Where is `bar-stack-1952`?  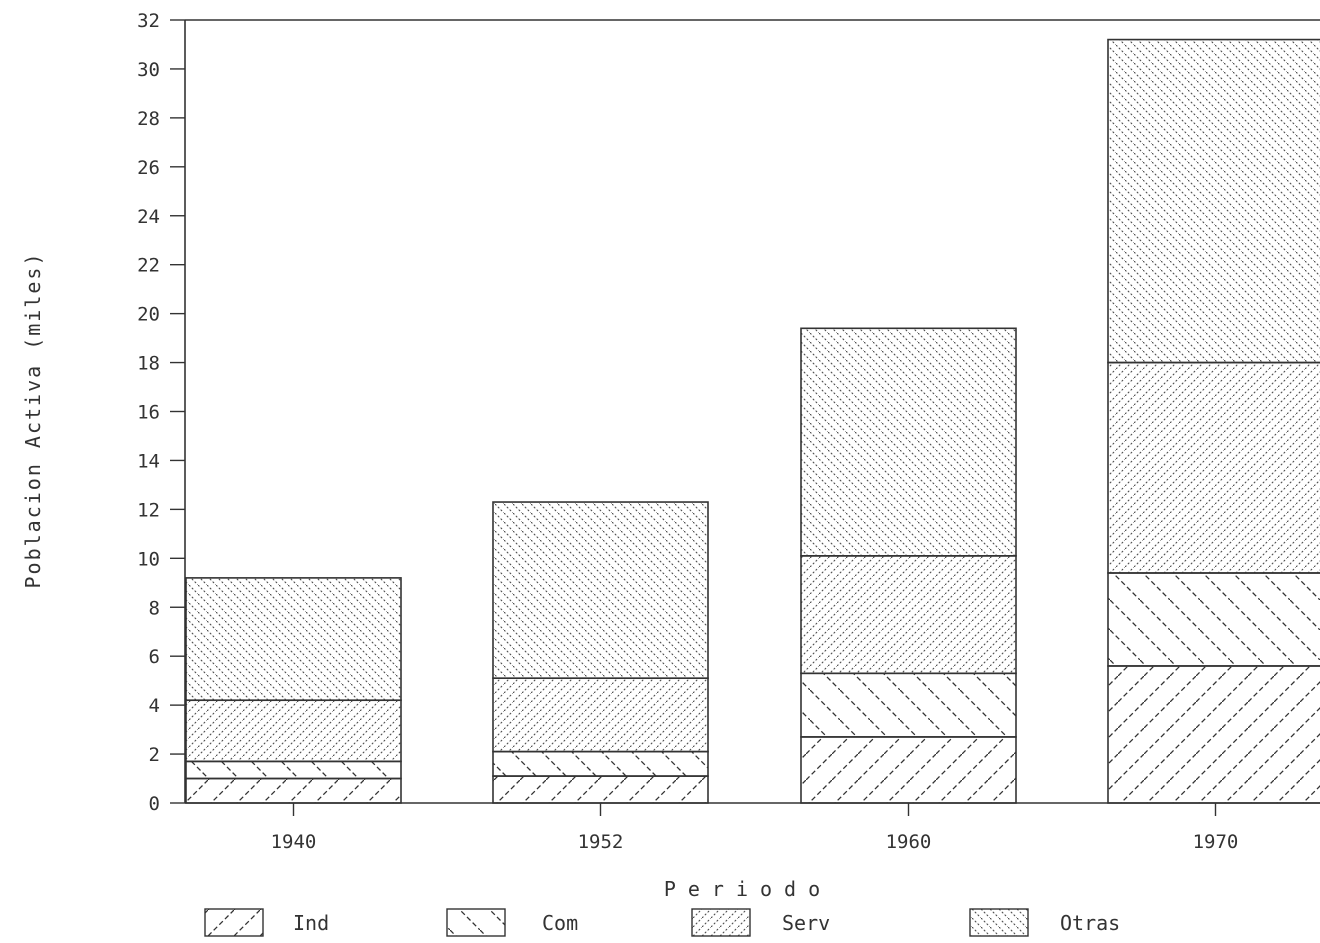
bar-stack-1952 is located at coordinates (600, 652).